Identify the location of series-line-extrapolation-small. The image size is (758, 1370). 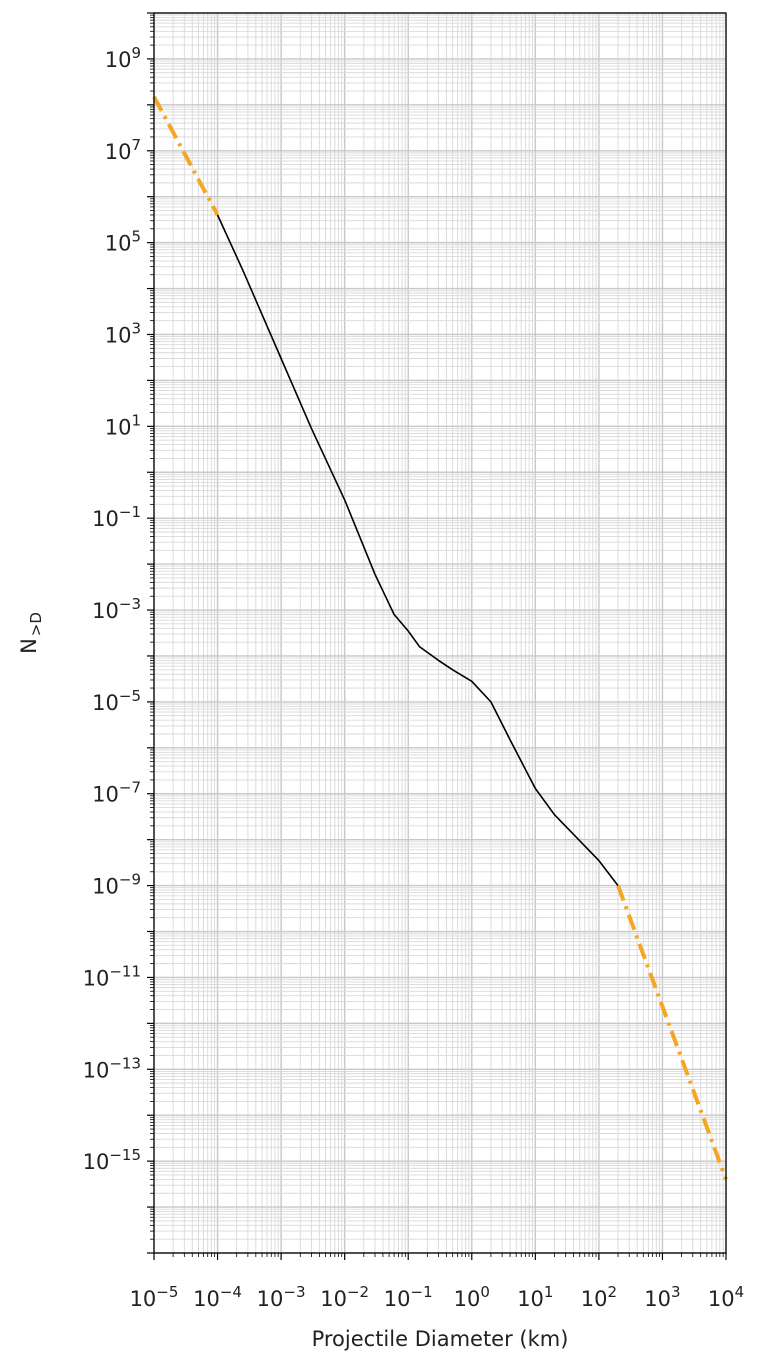
(186, 155).